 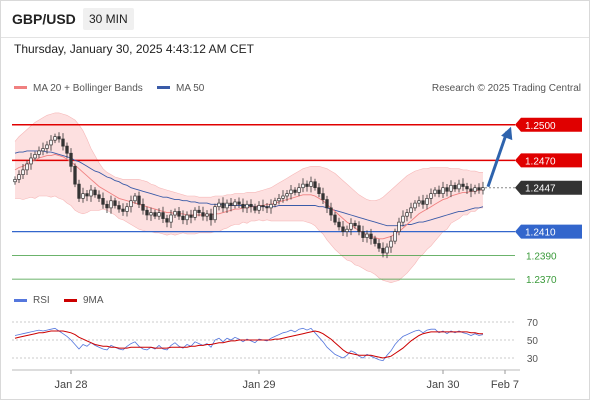 I want to click on rsi-plot: 70 50 30, so click(x=275, y=341).